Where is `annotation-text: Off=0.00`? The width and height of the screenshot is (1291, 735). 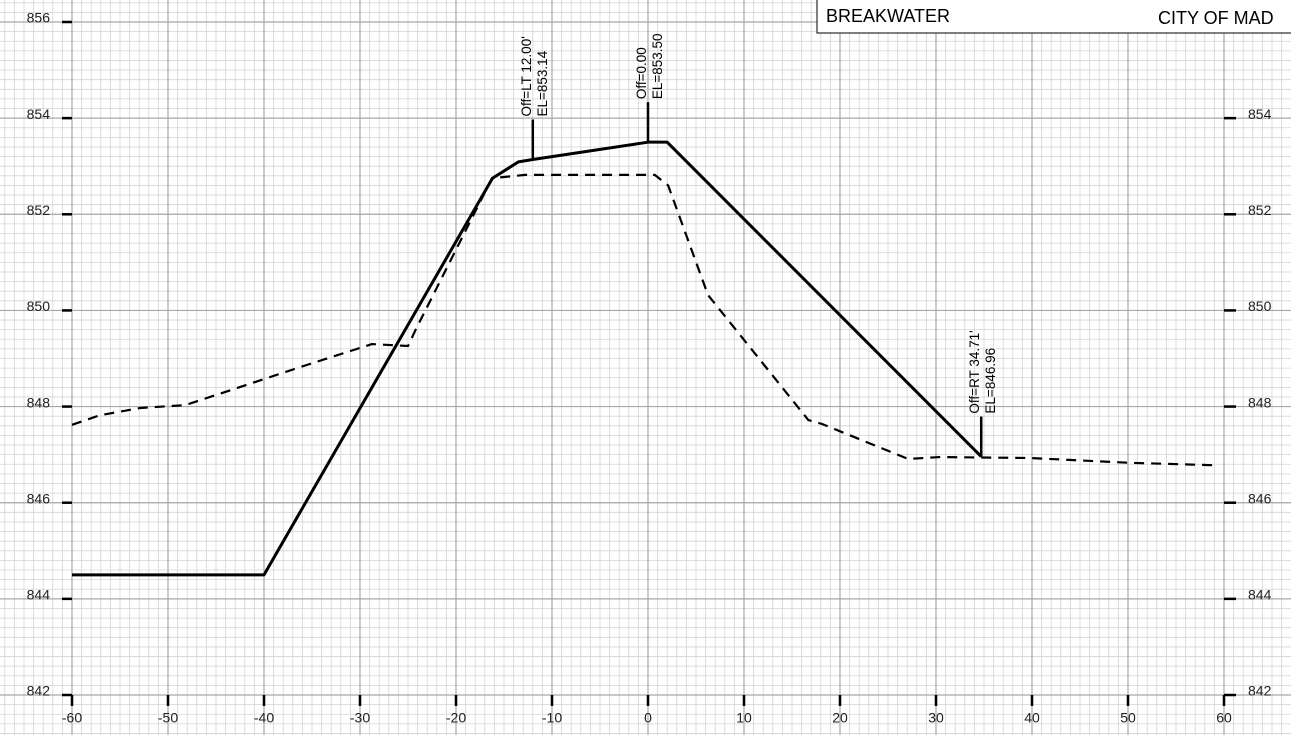 annotation-text: Off=0.00 is located at coordinates (641, 73).